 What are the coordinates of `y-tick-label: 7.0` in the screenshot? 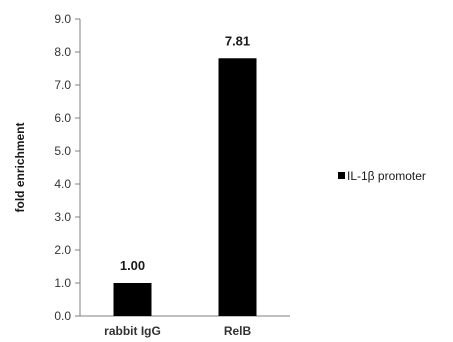 It's located at (62, 85).